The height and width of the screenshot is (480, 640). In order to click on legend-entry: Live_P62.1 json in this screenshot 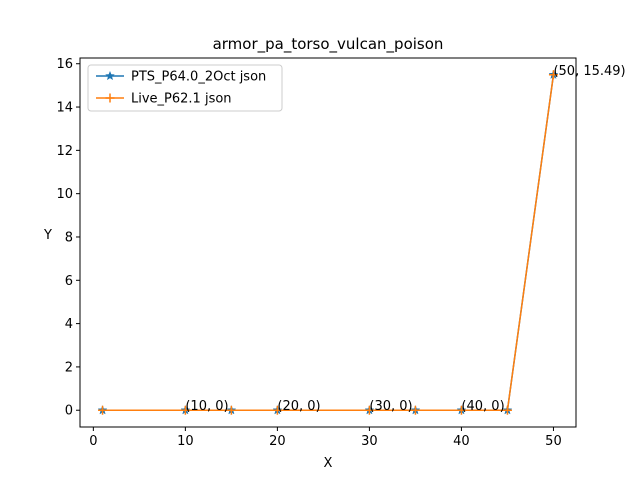, I will do `click(164, 99)`.